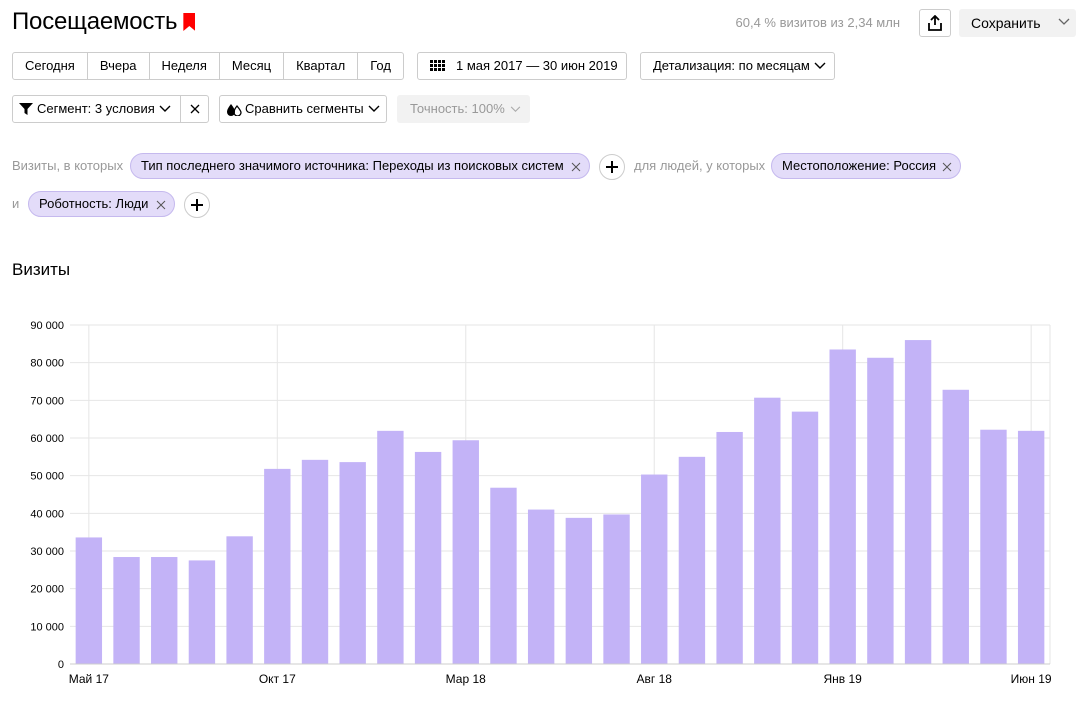 The height and width of the screenshot is (715, 1076). I want to click on detail-label: Детализация: по месяцам, so click(731, 65).